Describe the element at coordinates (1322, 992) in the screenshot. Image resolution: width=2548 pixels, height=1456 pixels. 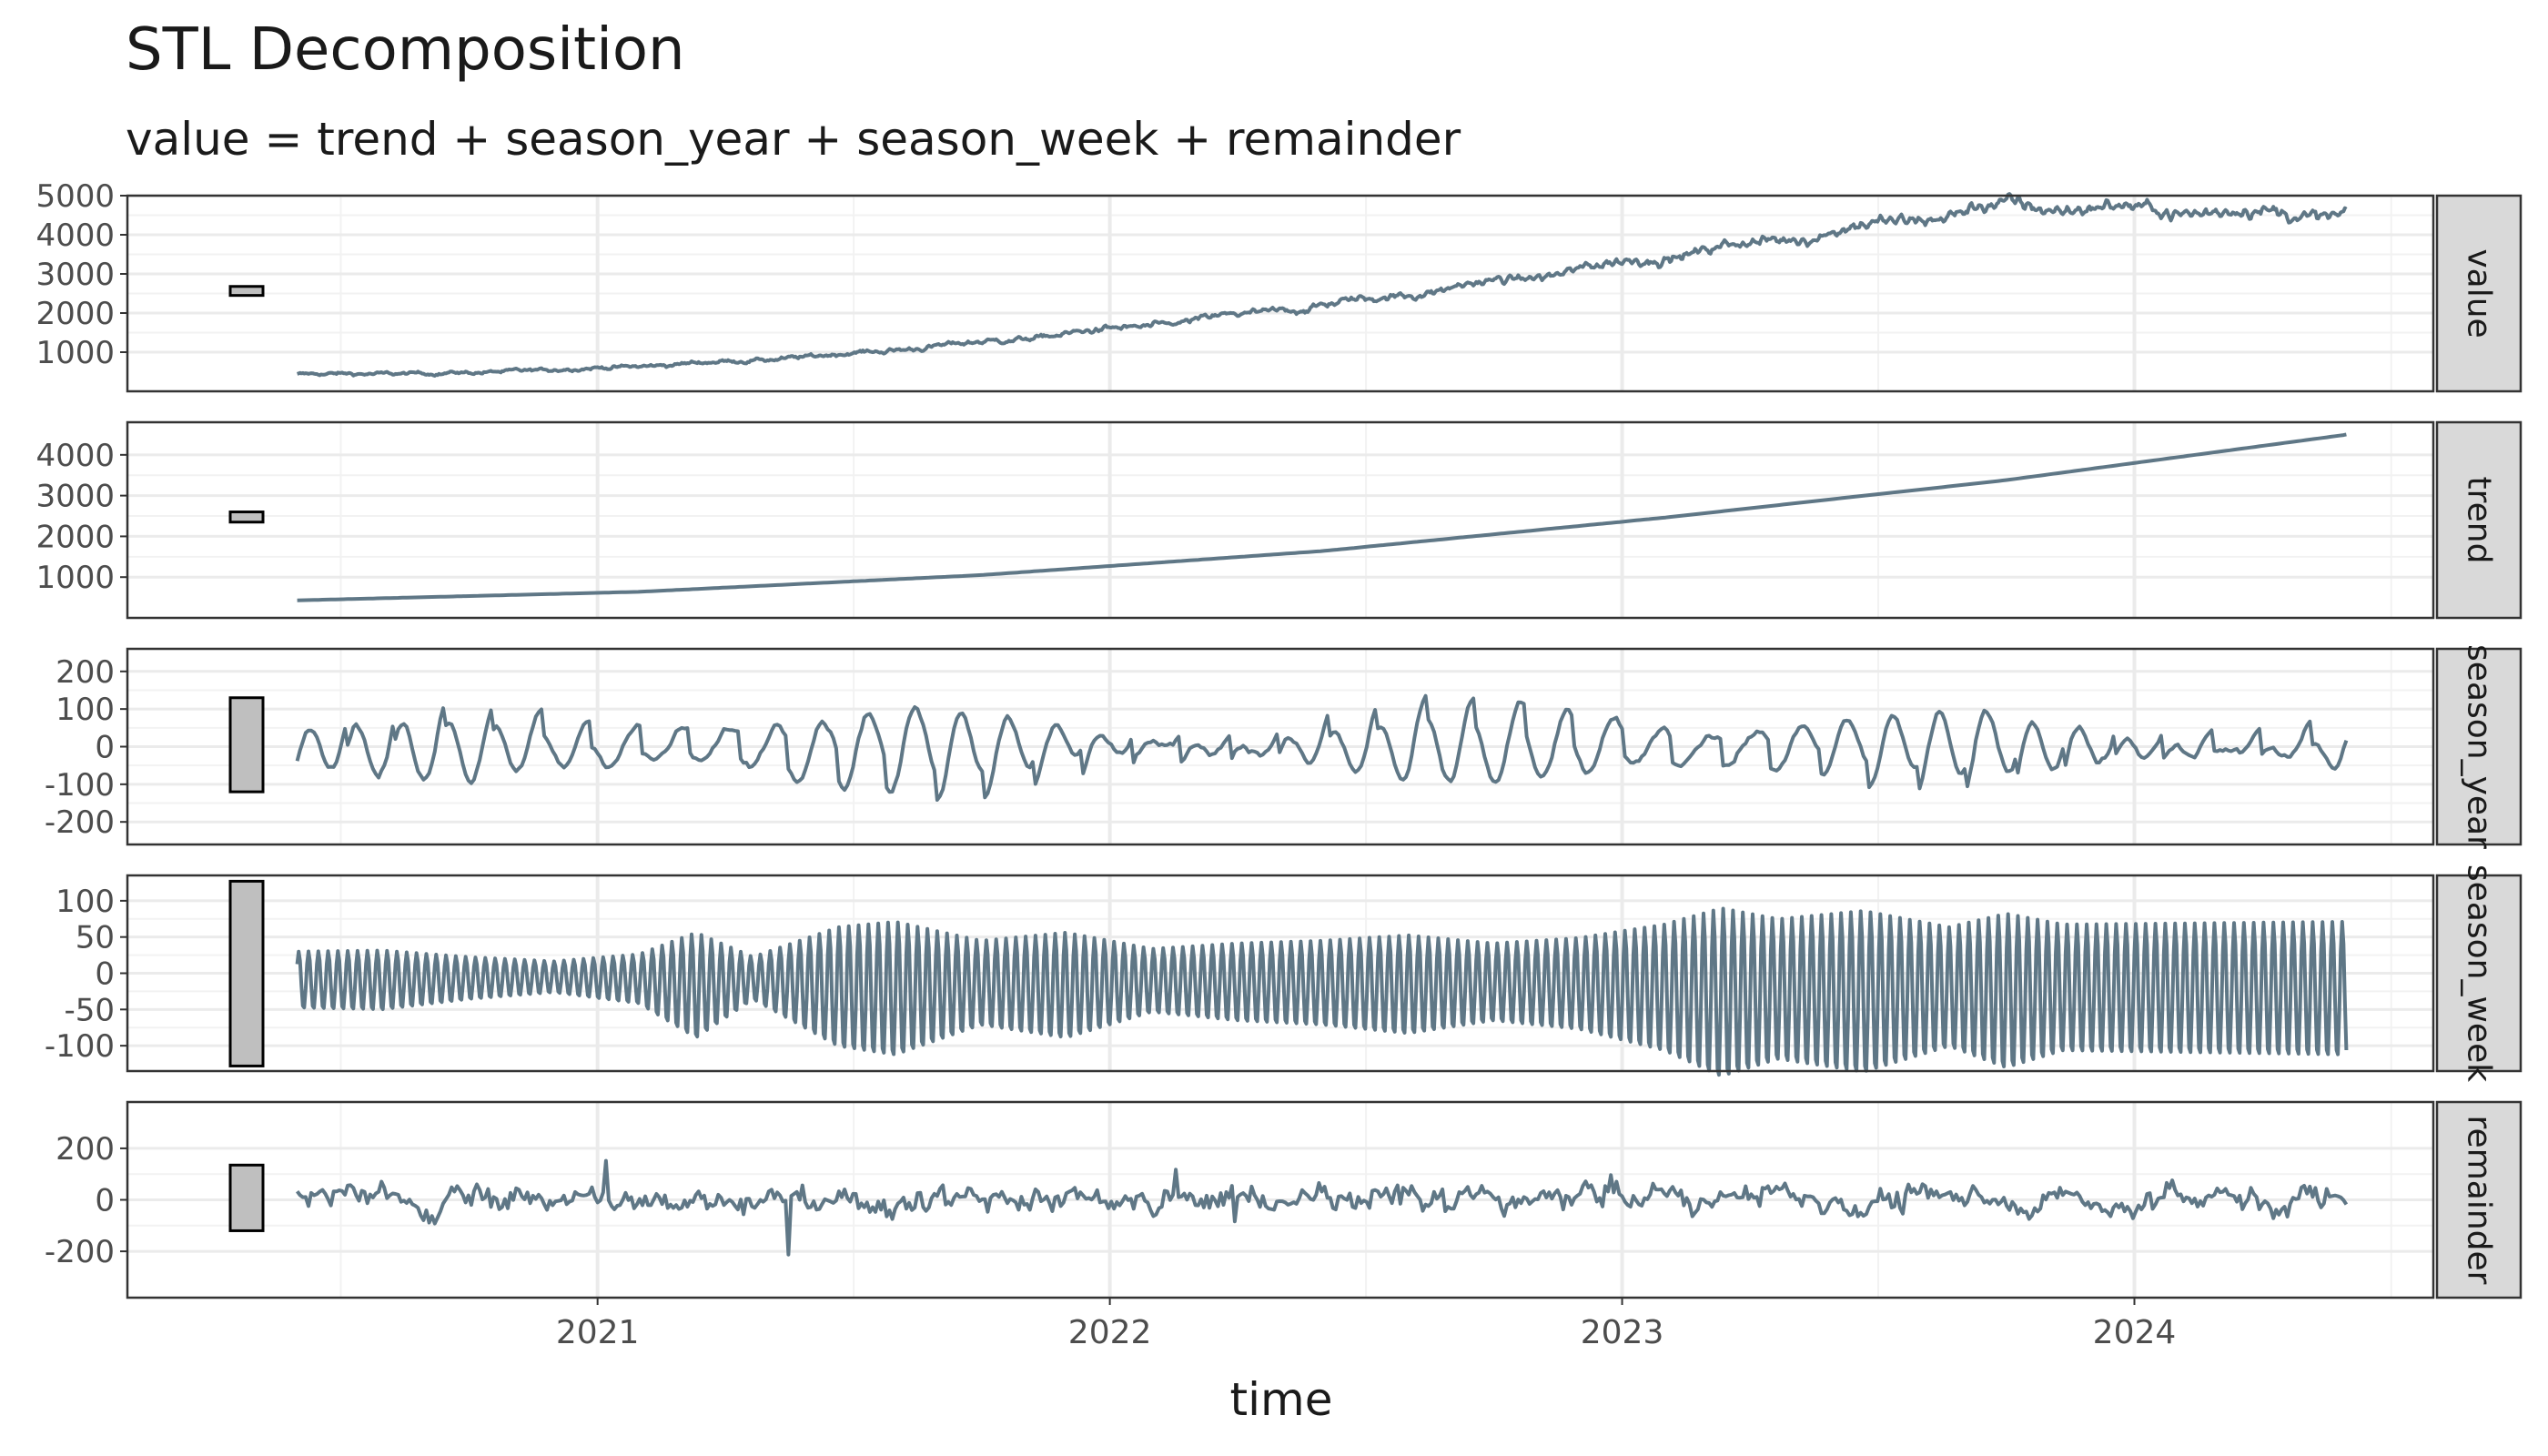
I see `series-line-season_week` at that location.